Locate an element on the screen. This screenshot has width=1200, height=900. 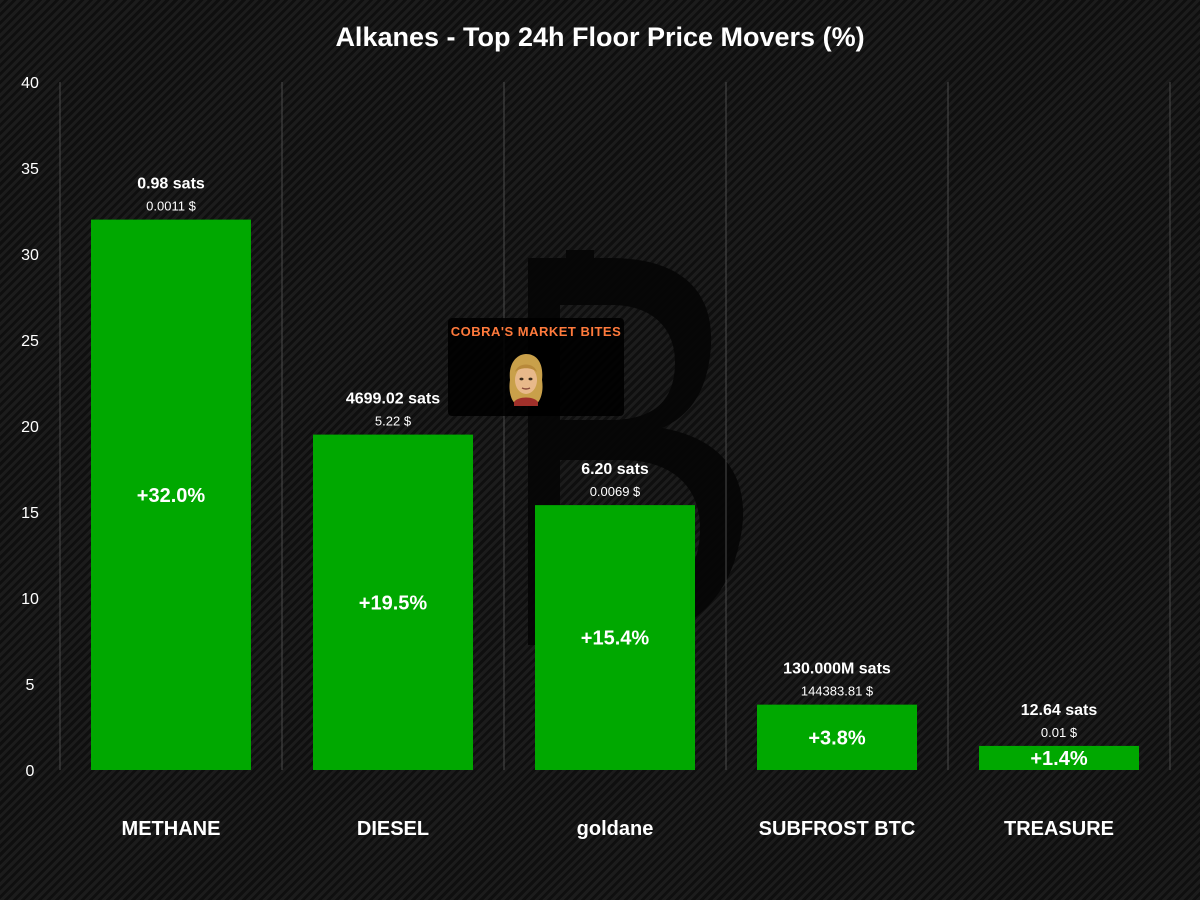
bar-price-sats-label: 6.20 sats is located at coordinates (615, 469).